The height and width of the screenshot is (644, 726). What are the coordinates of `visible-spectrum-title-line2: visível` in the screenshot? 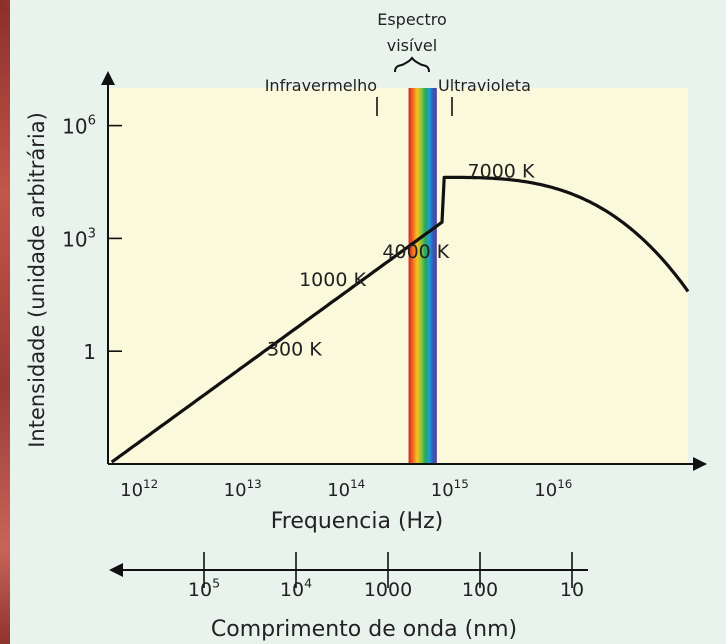 It's located at (412, 45).